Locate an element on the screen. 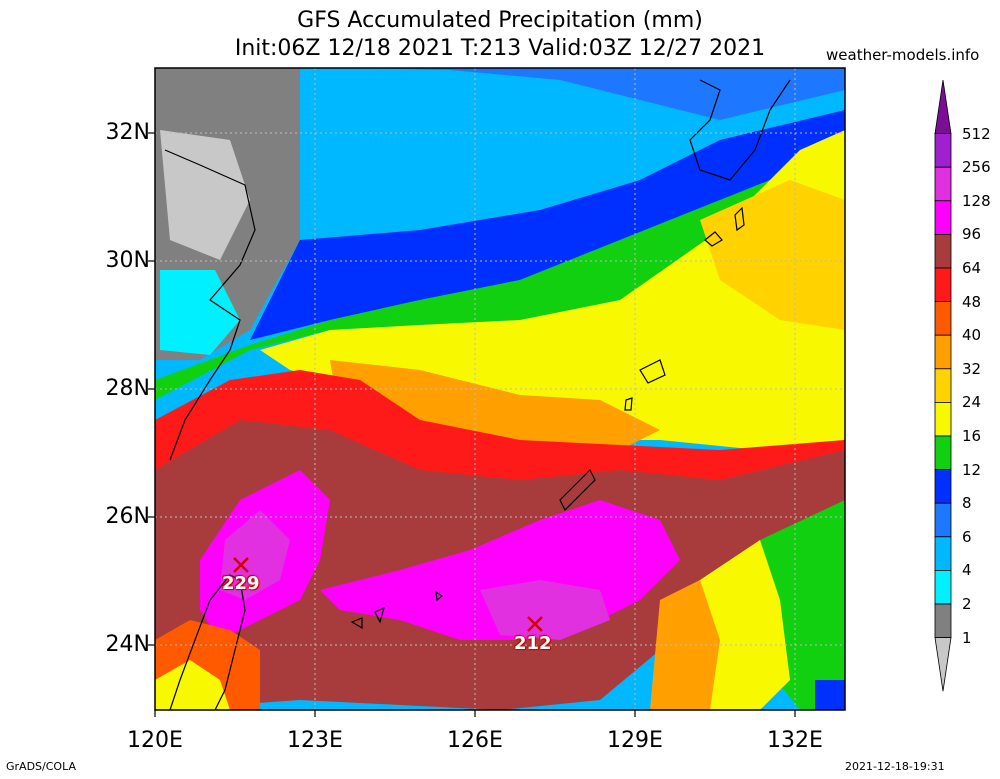  colorbar is located at coordinates (943, 385).